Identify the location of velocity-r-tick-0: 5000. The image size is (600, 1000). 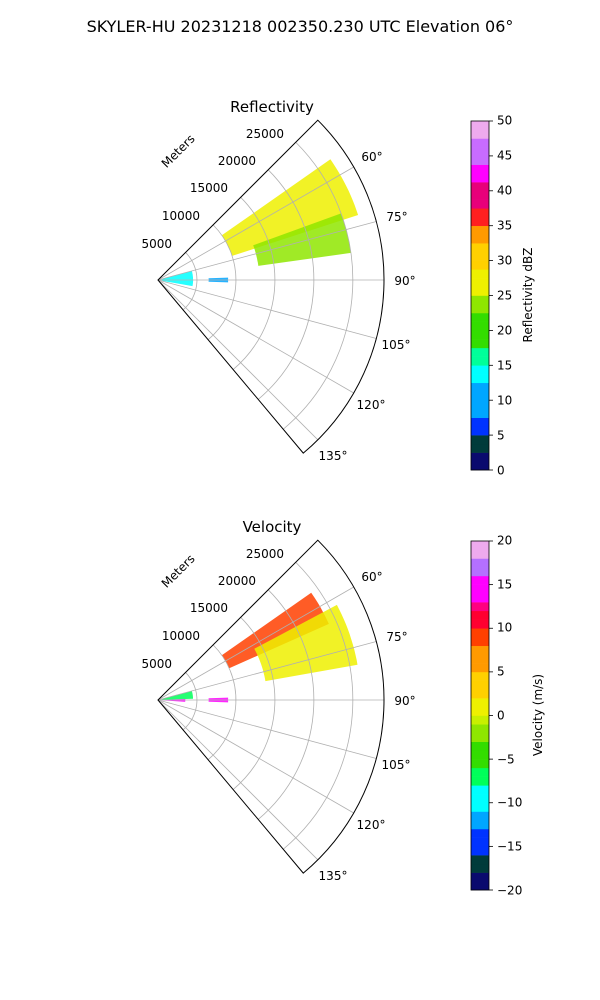
(156, 664).